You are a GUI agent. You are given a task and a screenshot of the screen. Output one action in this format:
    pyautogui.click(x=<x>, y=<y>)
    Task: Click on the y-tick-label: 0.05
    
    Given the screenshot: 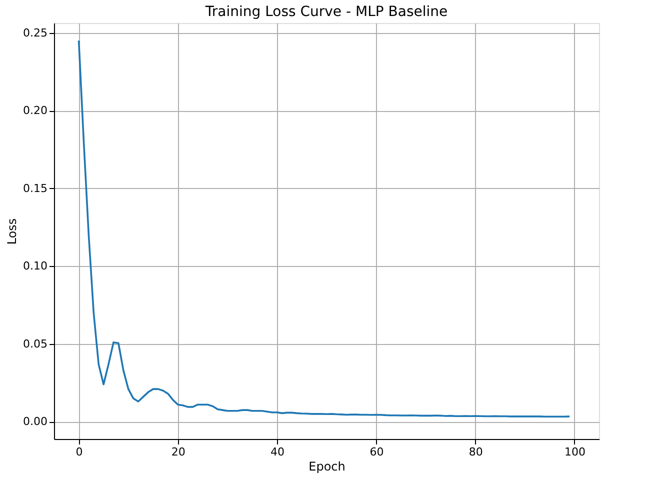 What is the action you would take?
    pyautogui.click(x=35, y=343)
    